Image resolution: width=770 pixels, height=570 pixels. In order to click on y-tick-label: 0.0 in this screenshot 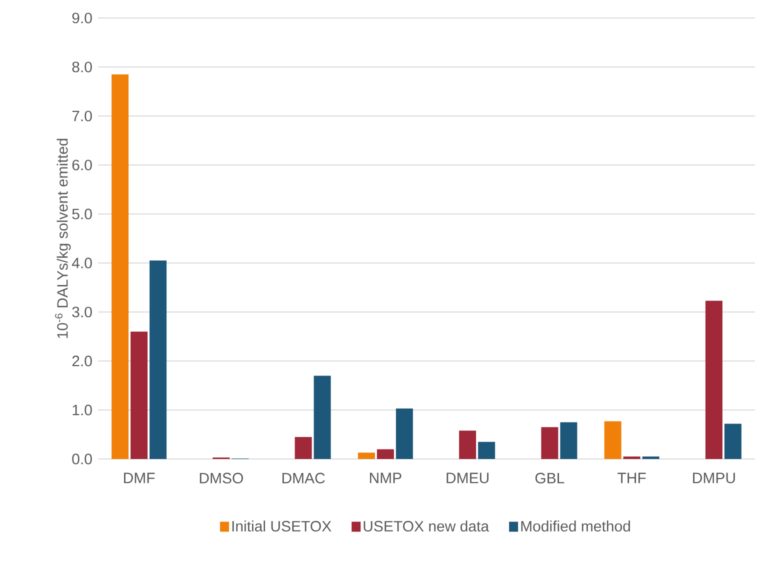, I will do `click(82, 459)`.